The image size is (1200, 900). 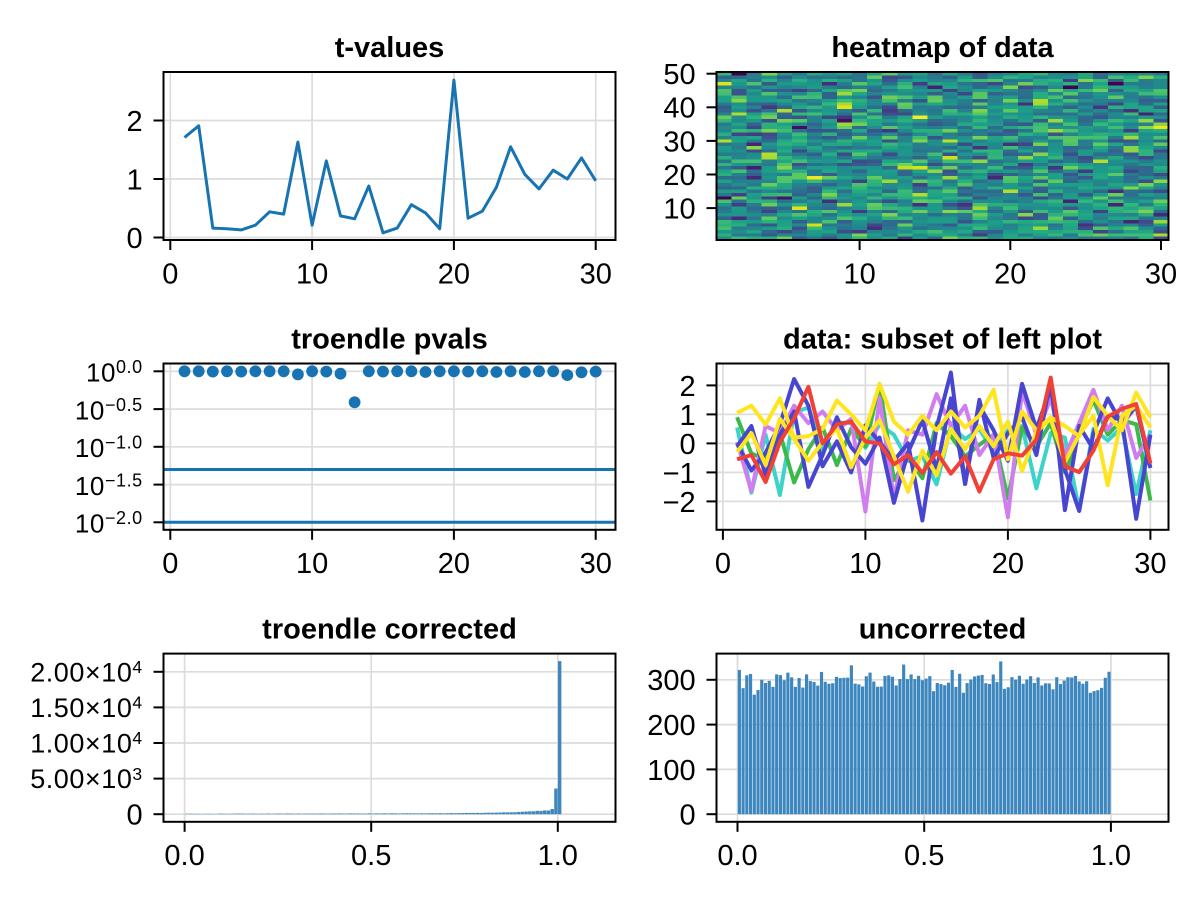 I want to click on svg-text: 300, so click(x=671, y=681).